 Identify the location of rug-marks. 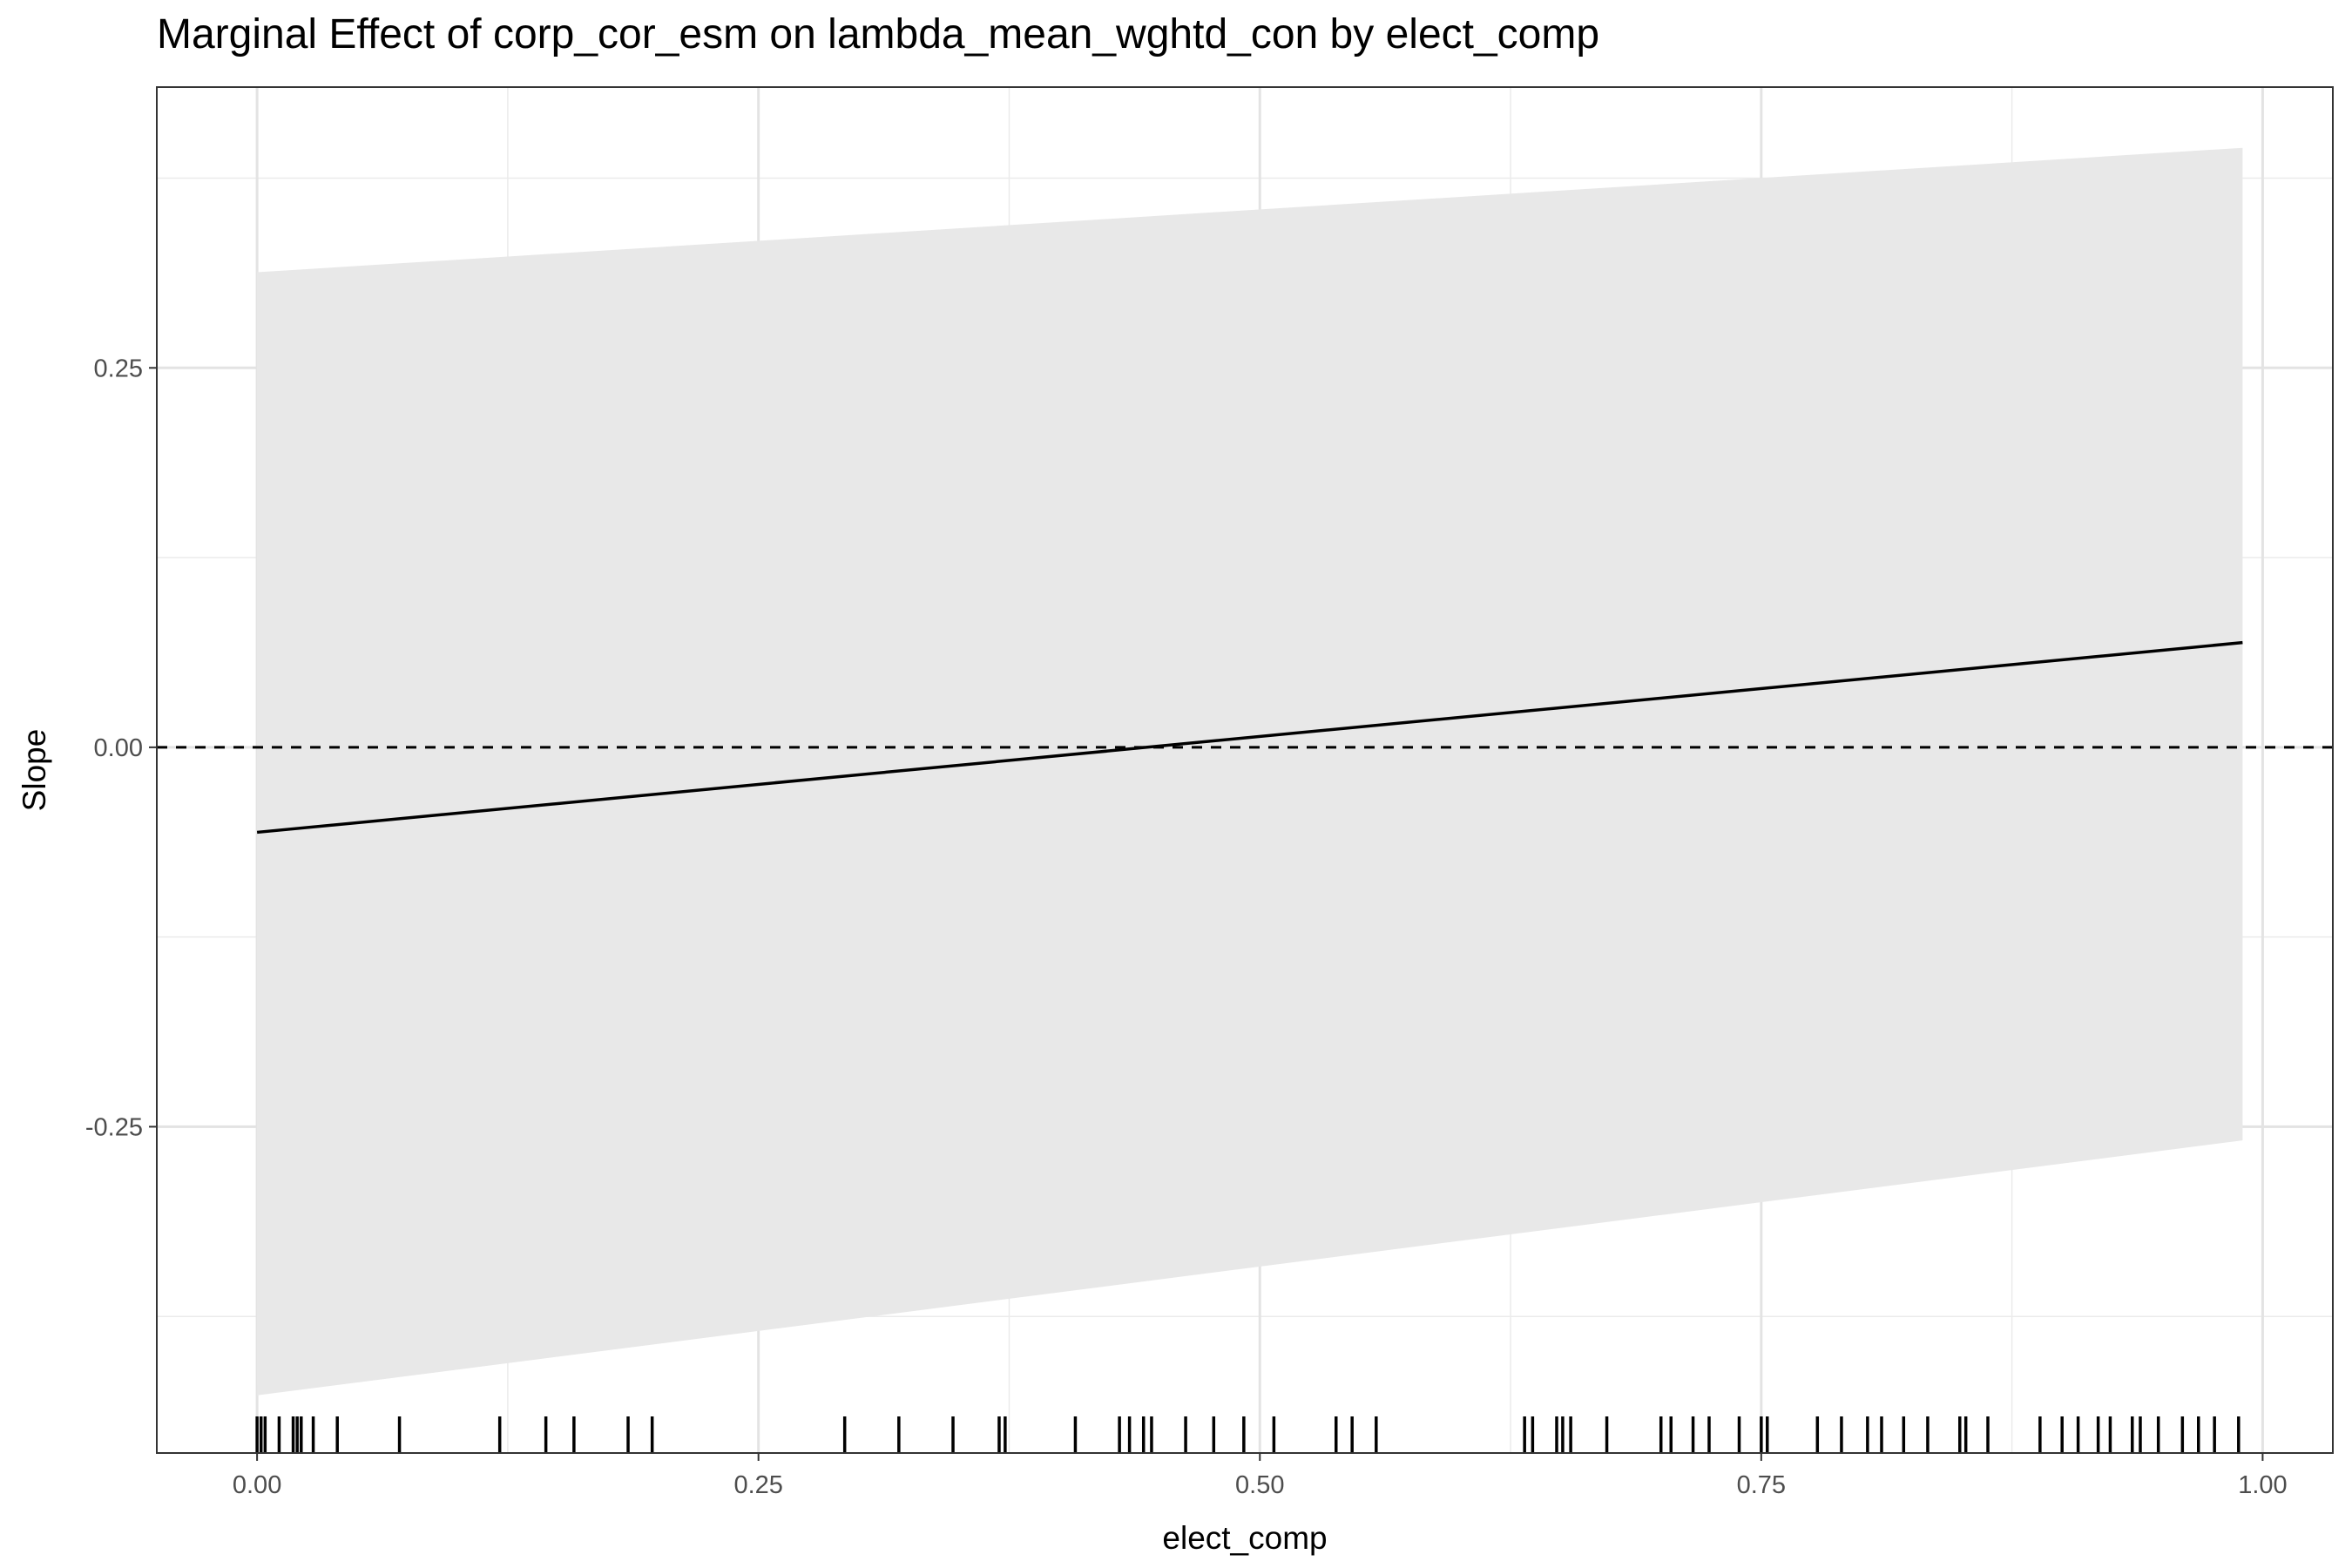
(1247, 1434).